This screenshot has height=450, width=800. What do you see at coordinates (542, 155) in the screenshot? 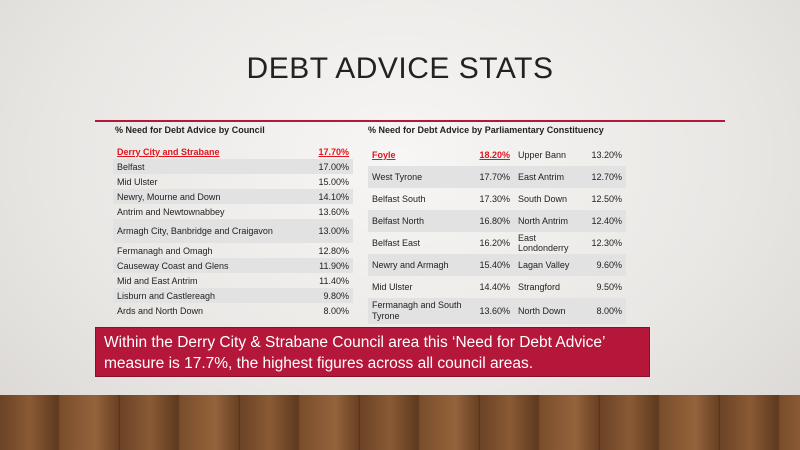
I see `table-cell: Upper Bann` at bounding box center [542, 155].